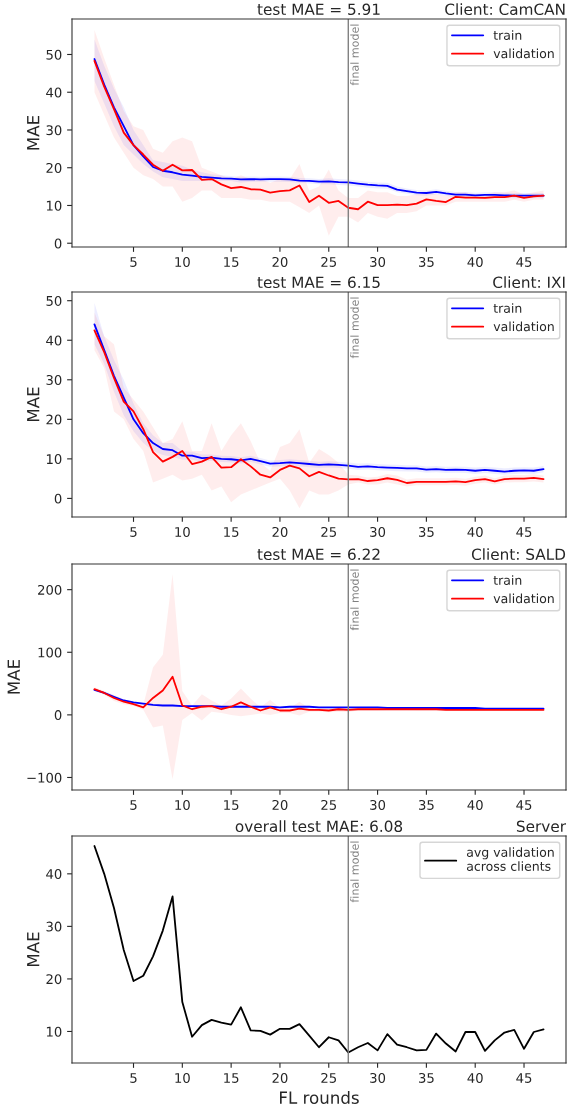 This screenshot has height=1105, width=570. What do you see at coordinates (319, 1097) in the screenshot?
I see `x-axis-title: FL rounds` at bounding box center [319, 1097].